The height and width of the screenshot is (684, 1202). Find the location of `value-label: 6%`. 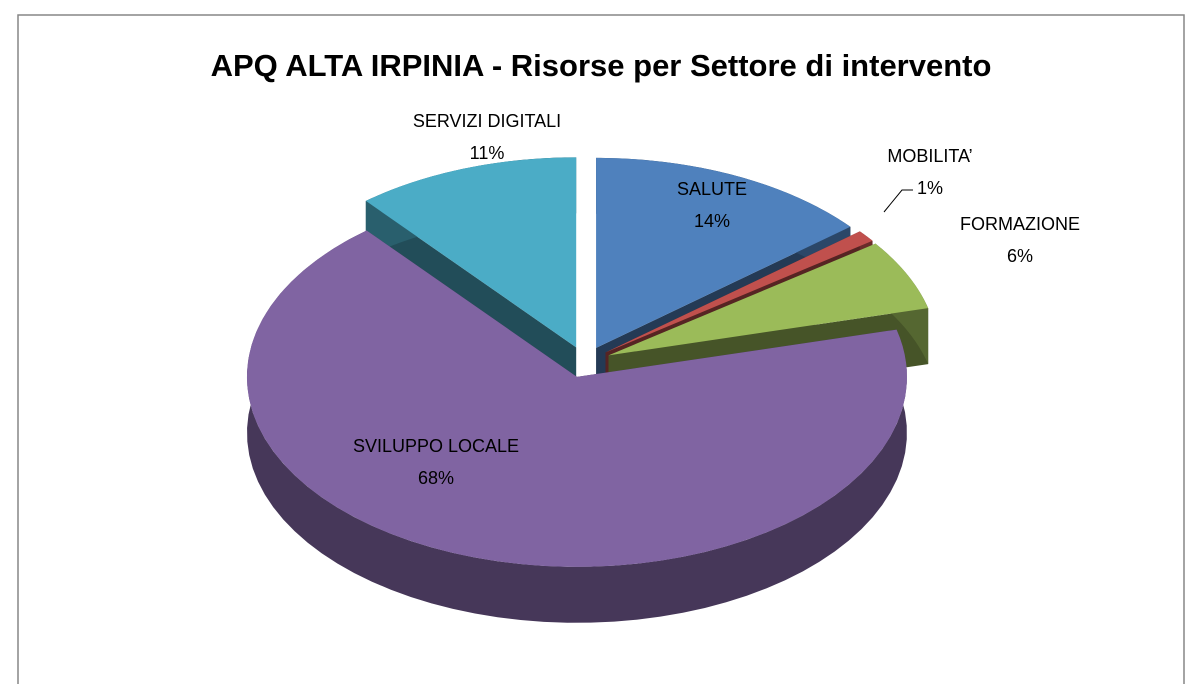

value-label: 6% is located at coordinates (1020, 256).